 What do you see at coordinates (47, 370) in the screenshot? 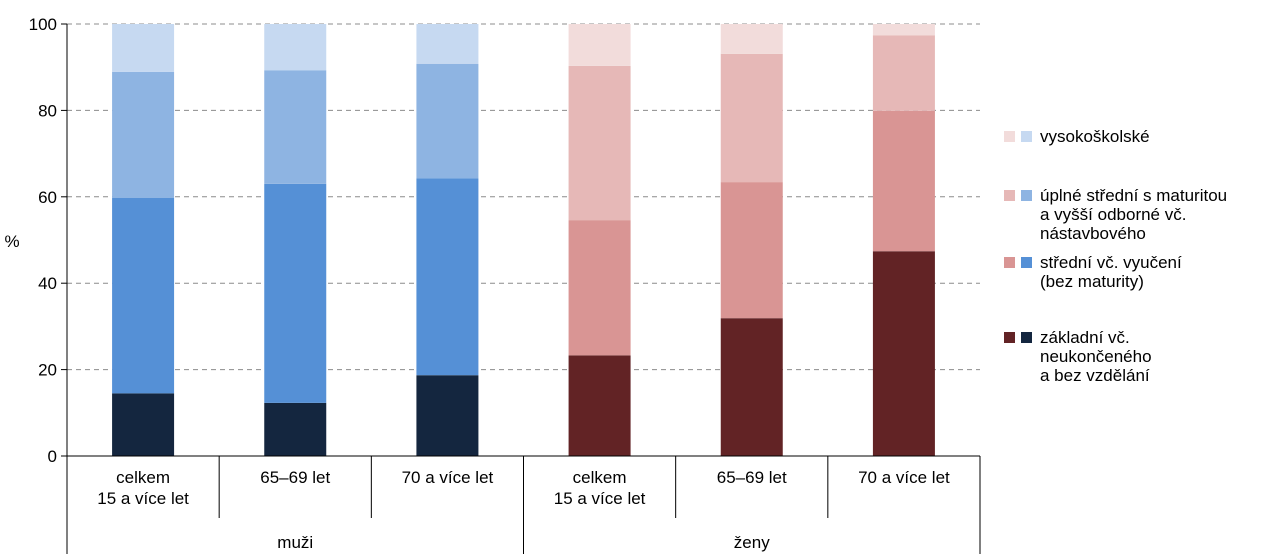
I see `y-tick-label: 20` at bounding box center [47, 370].